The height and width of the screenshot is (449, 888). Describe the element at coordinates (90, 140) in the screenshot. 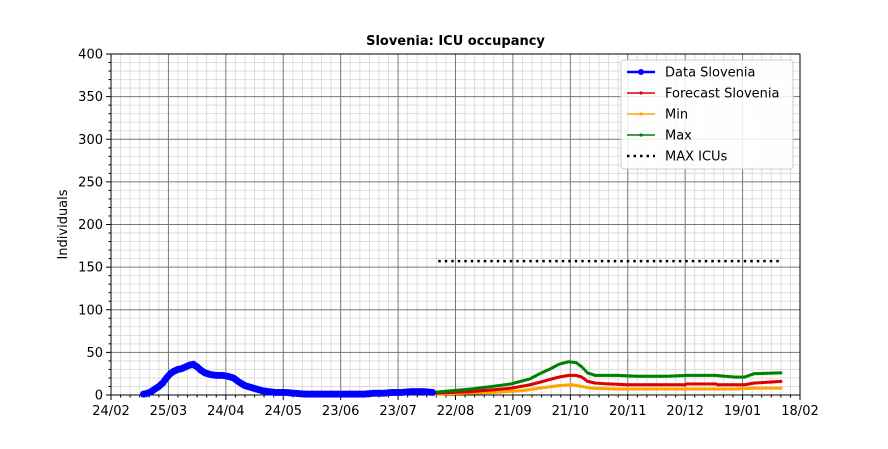

I see `y-tick-label: 300` at that location.